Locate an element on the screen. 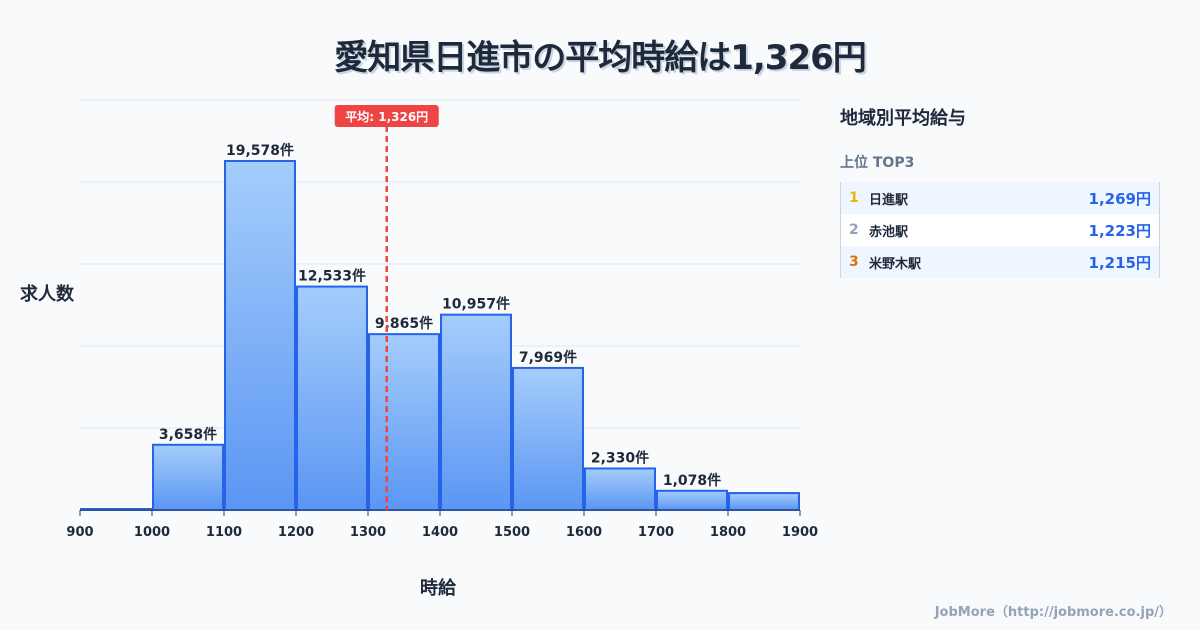  x-tick-label: 1900 is located at coordinates (800, 532).